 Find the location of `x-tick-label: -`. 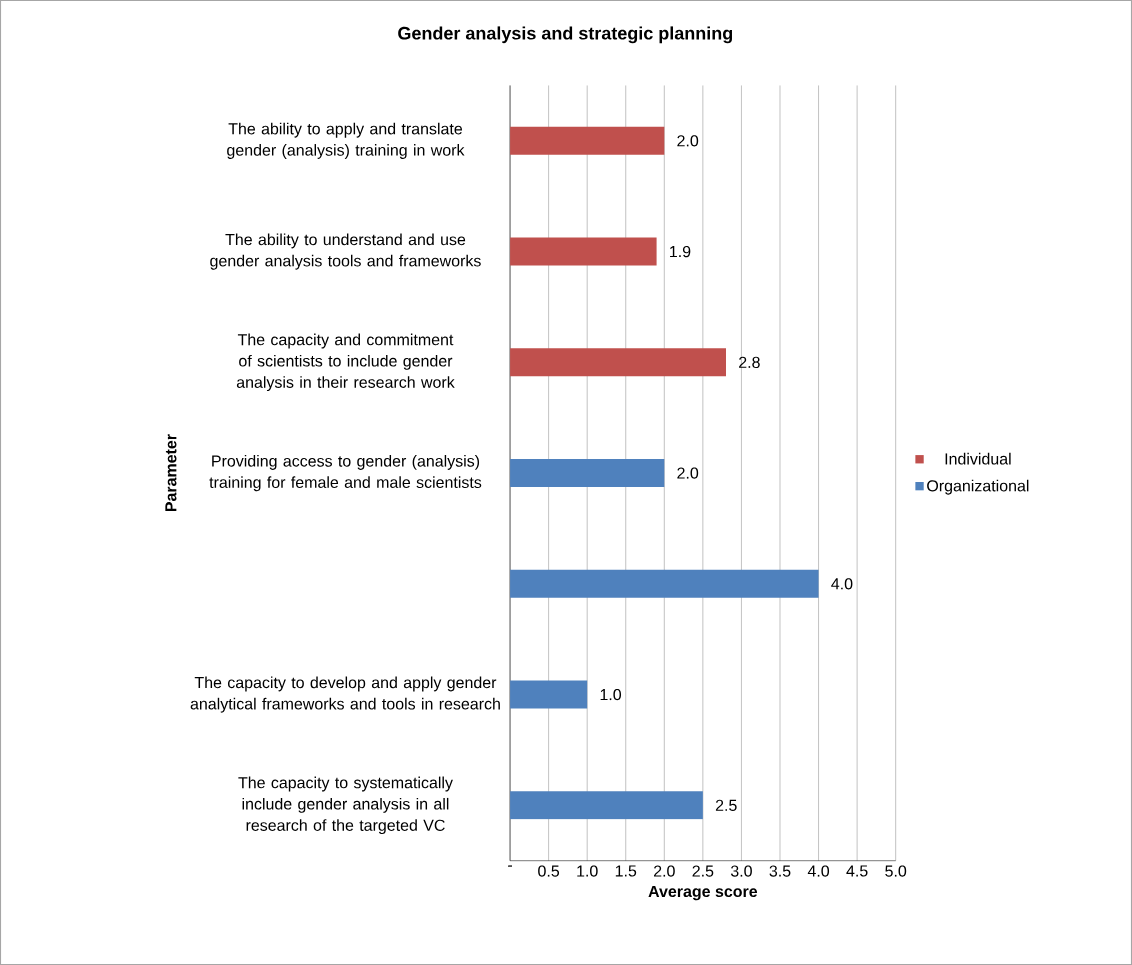

x-tick-label: - is located at coordinates (510, 866).